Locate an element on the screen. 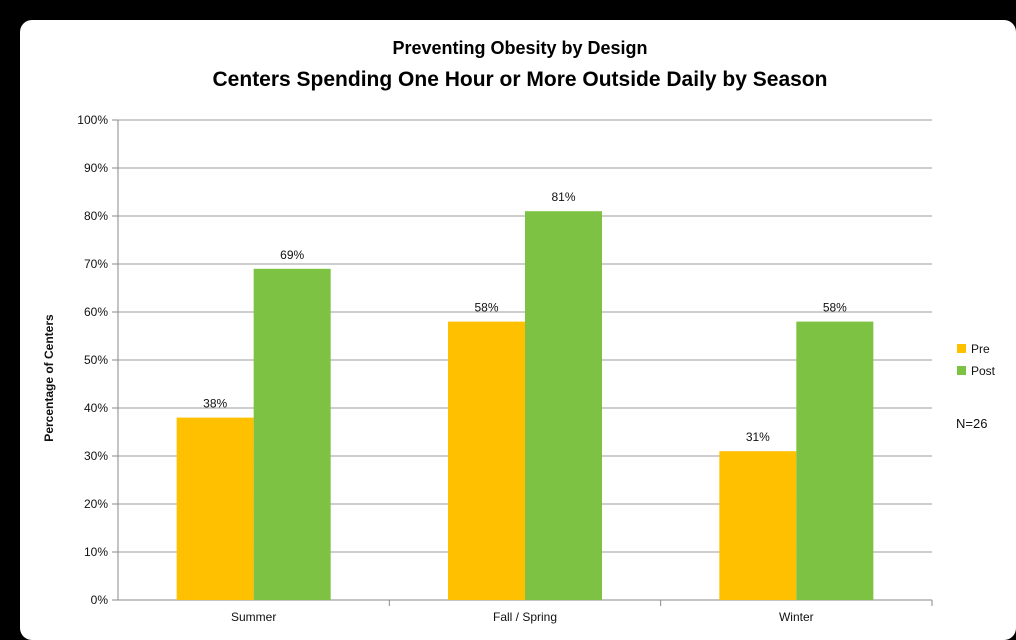  y-axis-label: Percentage of Centers is located at coordinates (49, 378).